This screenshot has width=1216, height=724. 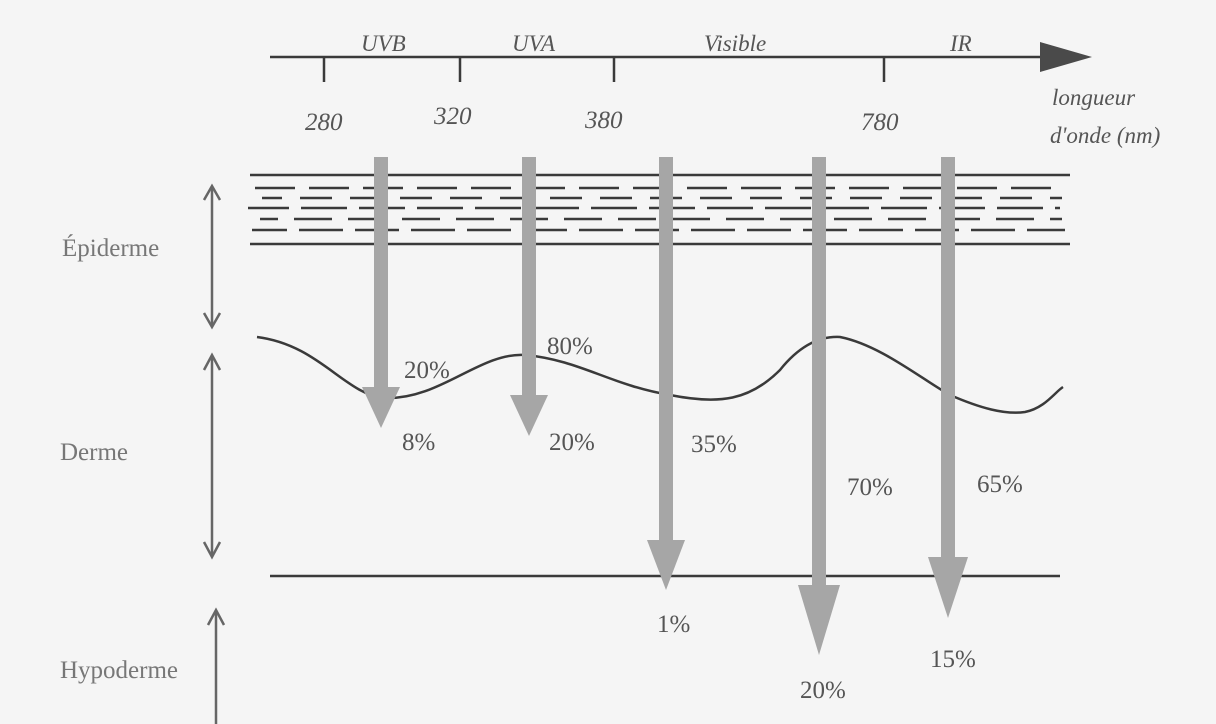 I want to click on uva-dermis-percent: 20%, so click(x=572, y=442).